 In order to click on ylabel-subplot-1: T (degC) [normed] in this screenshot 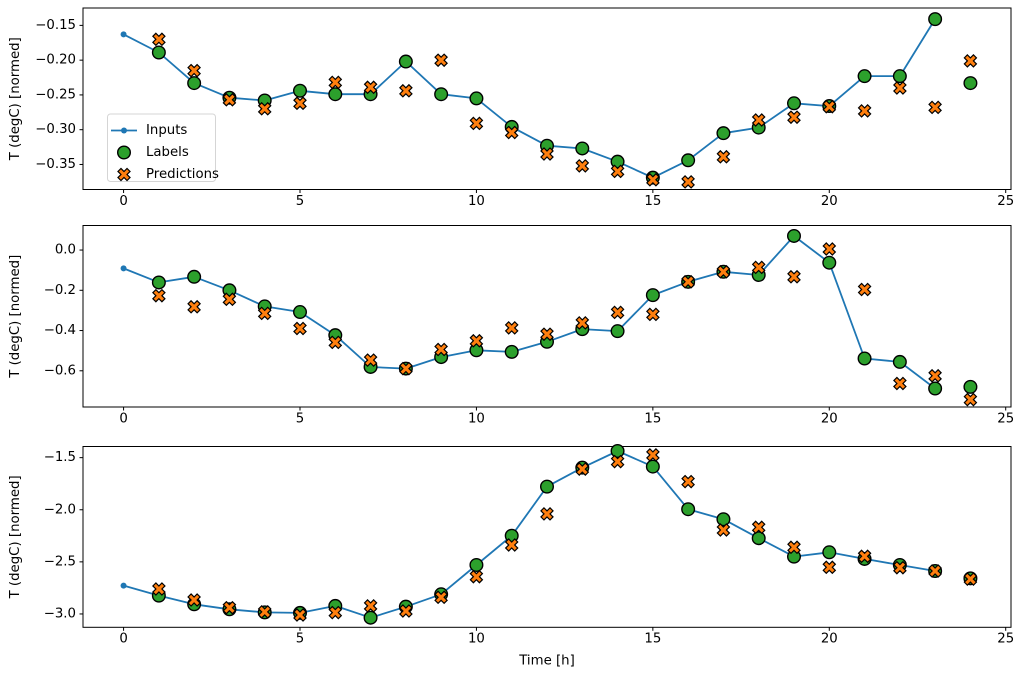, I will do `click(15, 99)`.